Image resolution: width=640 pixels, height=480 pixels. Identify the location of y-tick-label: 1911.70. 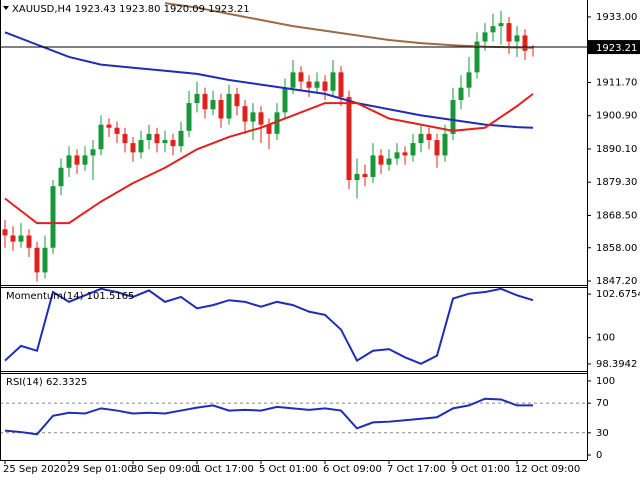
(616, 82).